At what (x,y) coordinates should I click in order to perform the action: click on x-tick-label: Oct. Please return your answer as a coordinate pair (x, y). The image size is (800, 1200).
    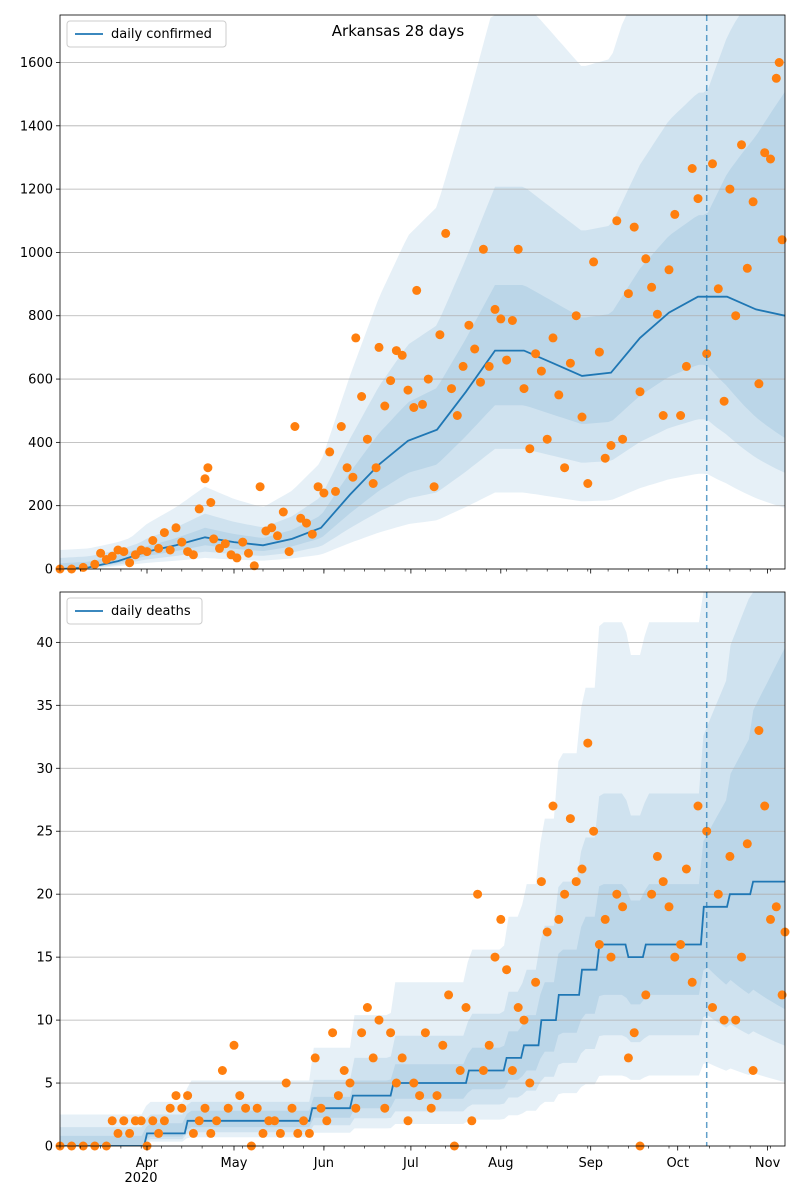
    Looking at the image, I should click on (677, 1163).